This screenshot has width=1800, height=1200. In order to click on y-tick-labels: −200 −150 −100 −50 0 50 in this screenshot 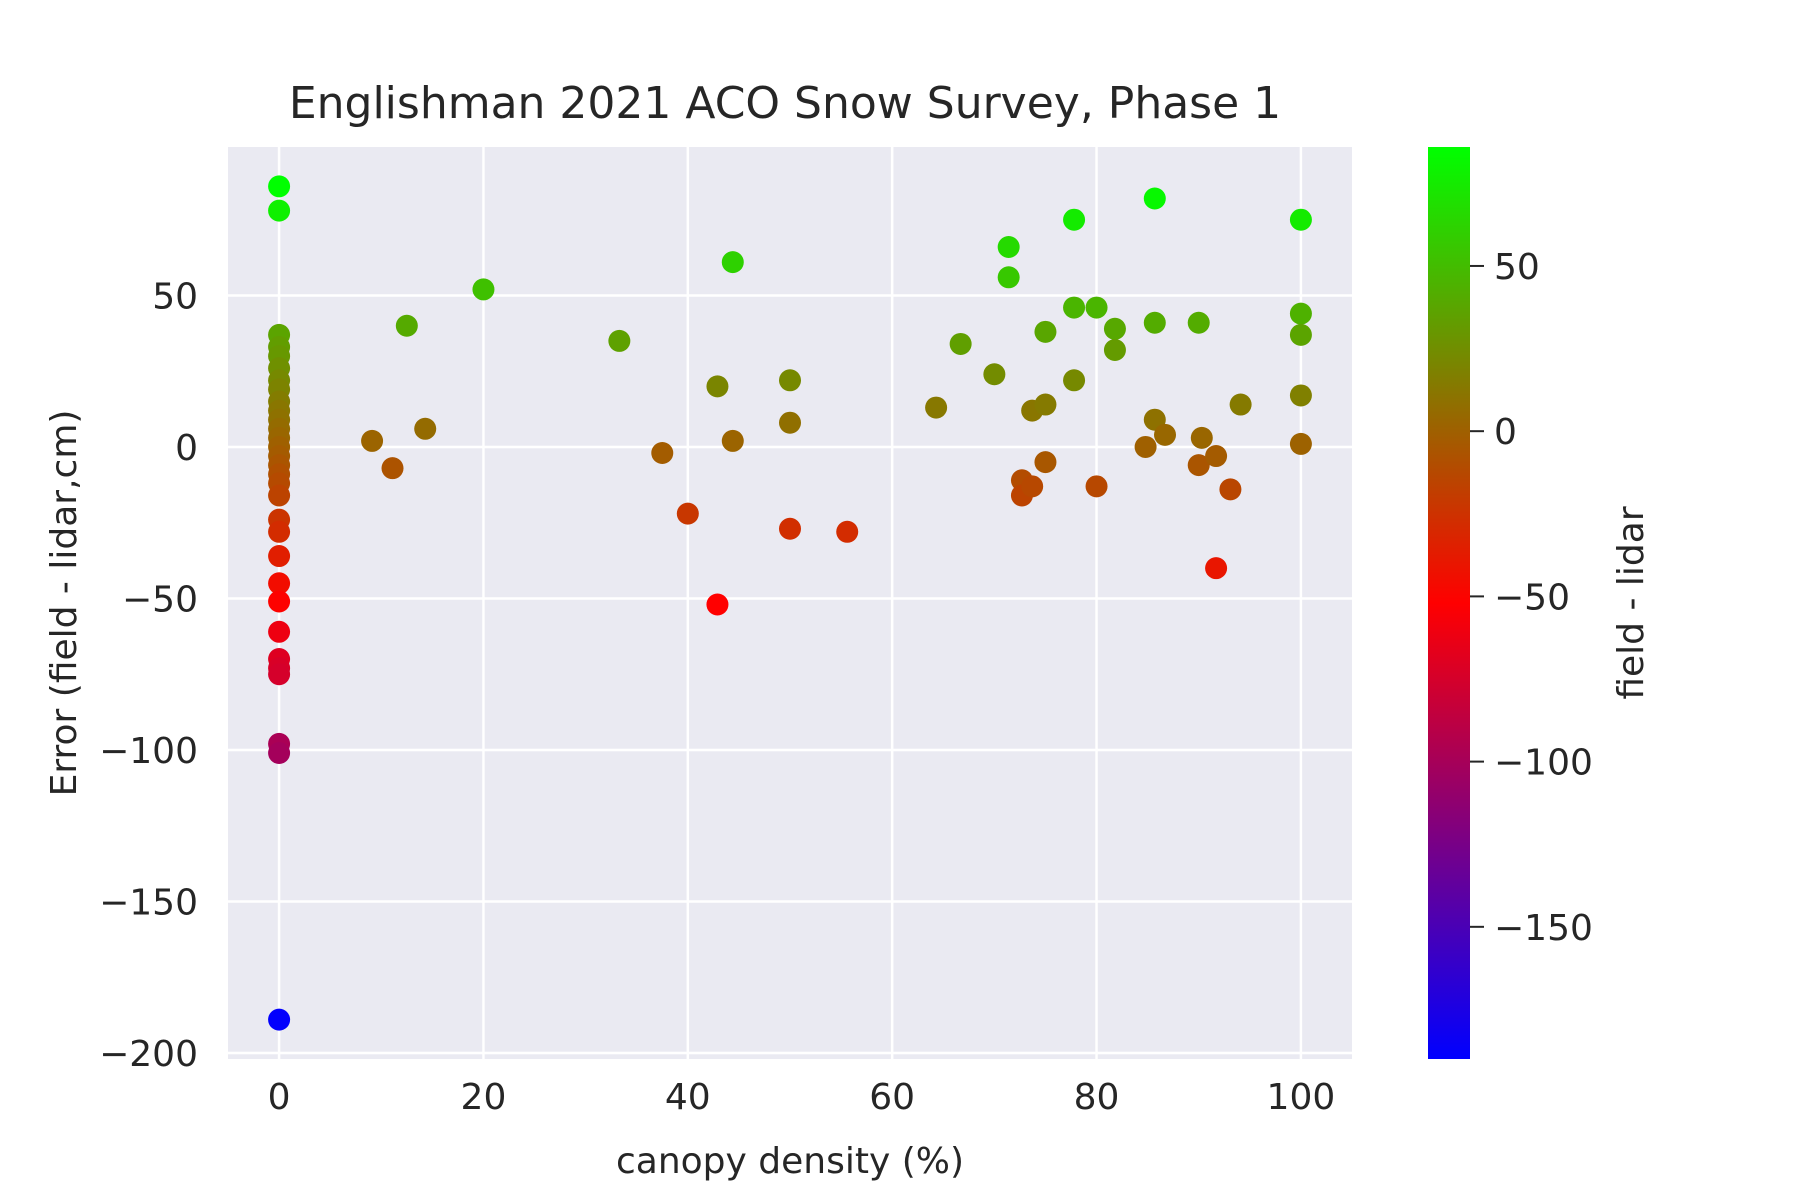, I will do `click(148, 675)`.